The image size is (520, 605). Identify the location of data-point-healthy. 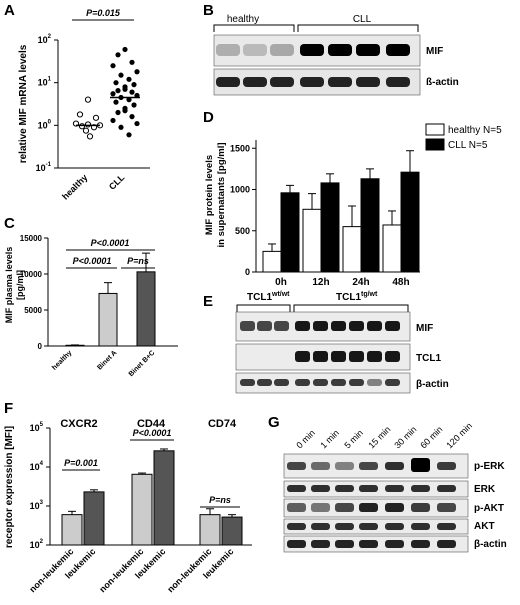
(80, 114).